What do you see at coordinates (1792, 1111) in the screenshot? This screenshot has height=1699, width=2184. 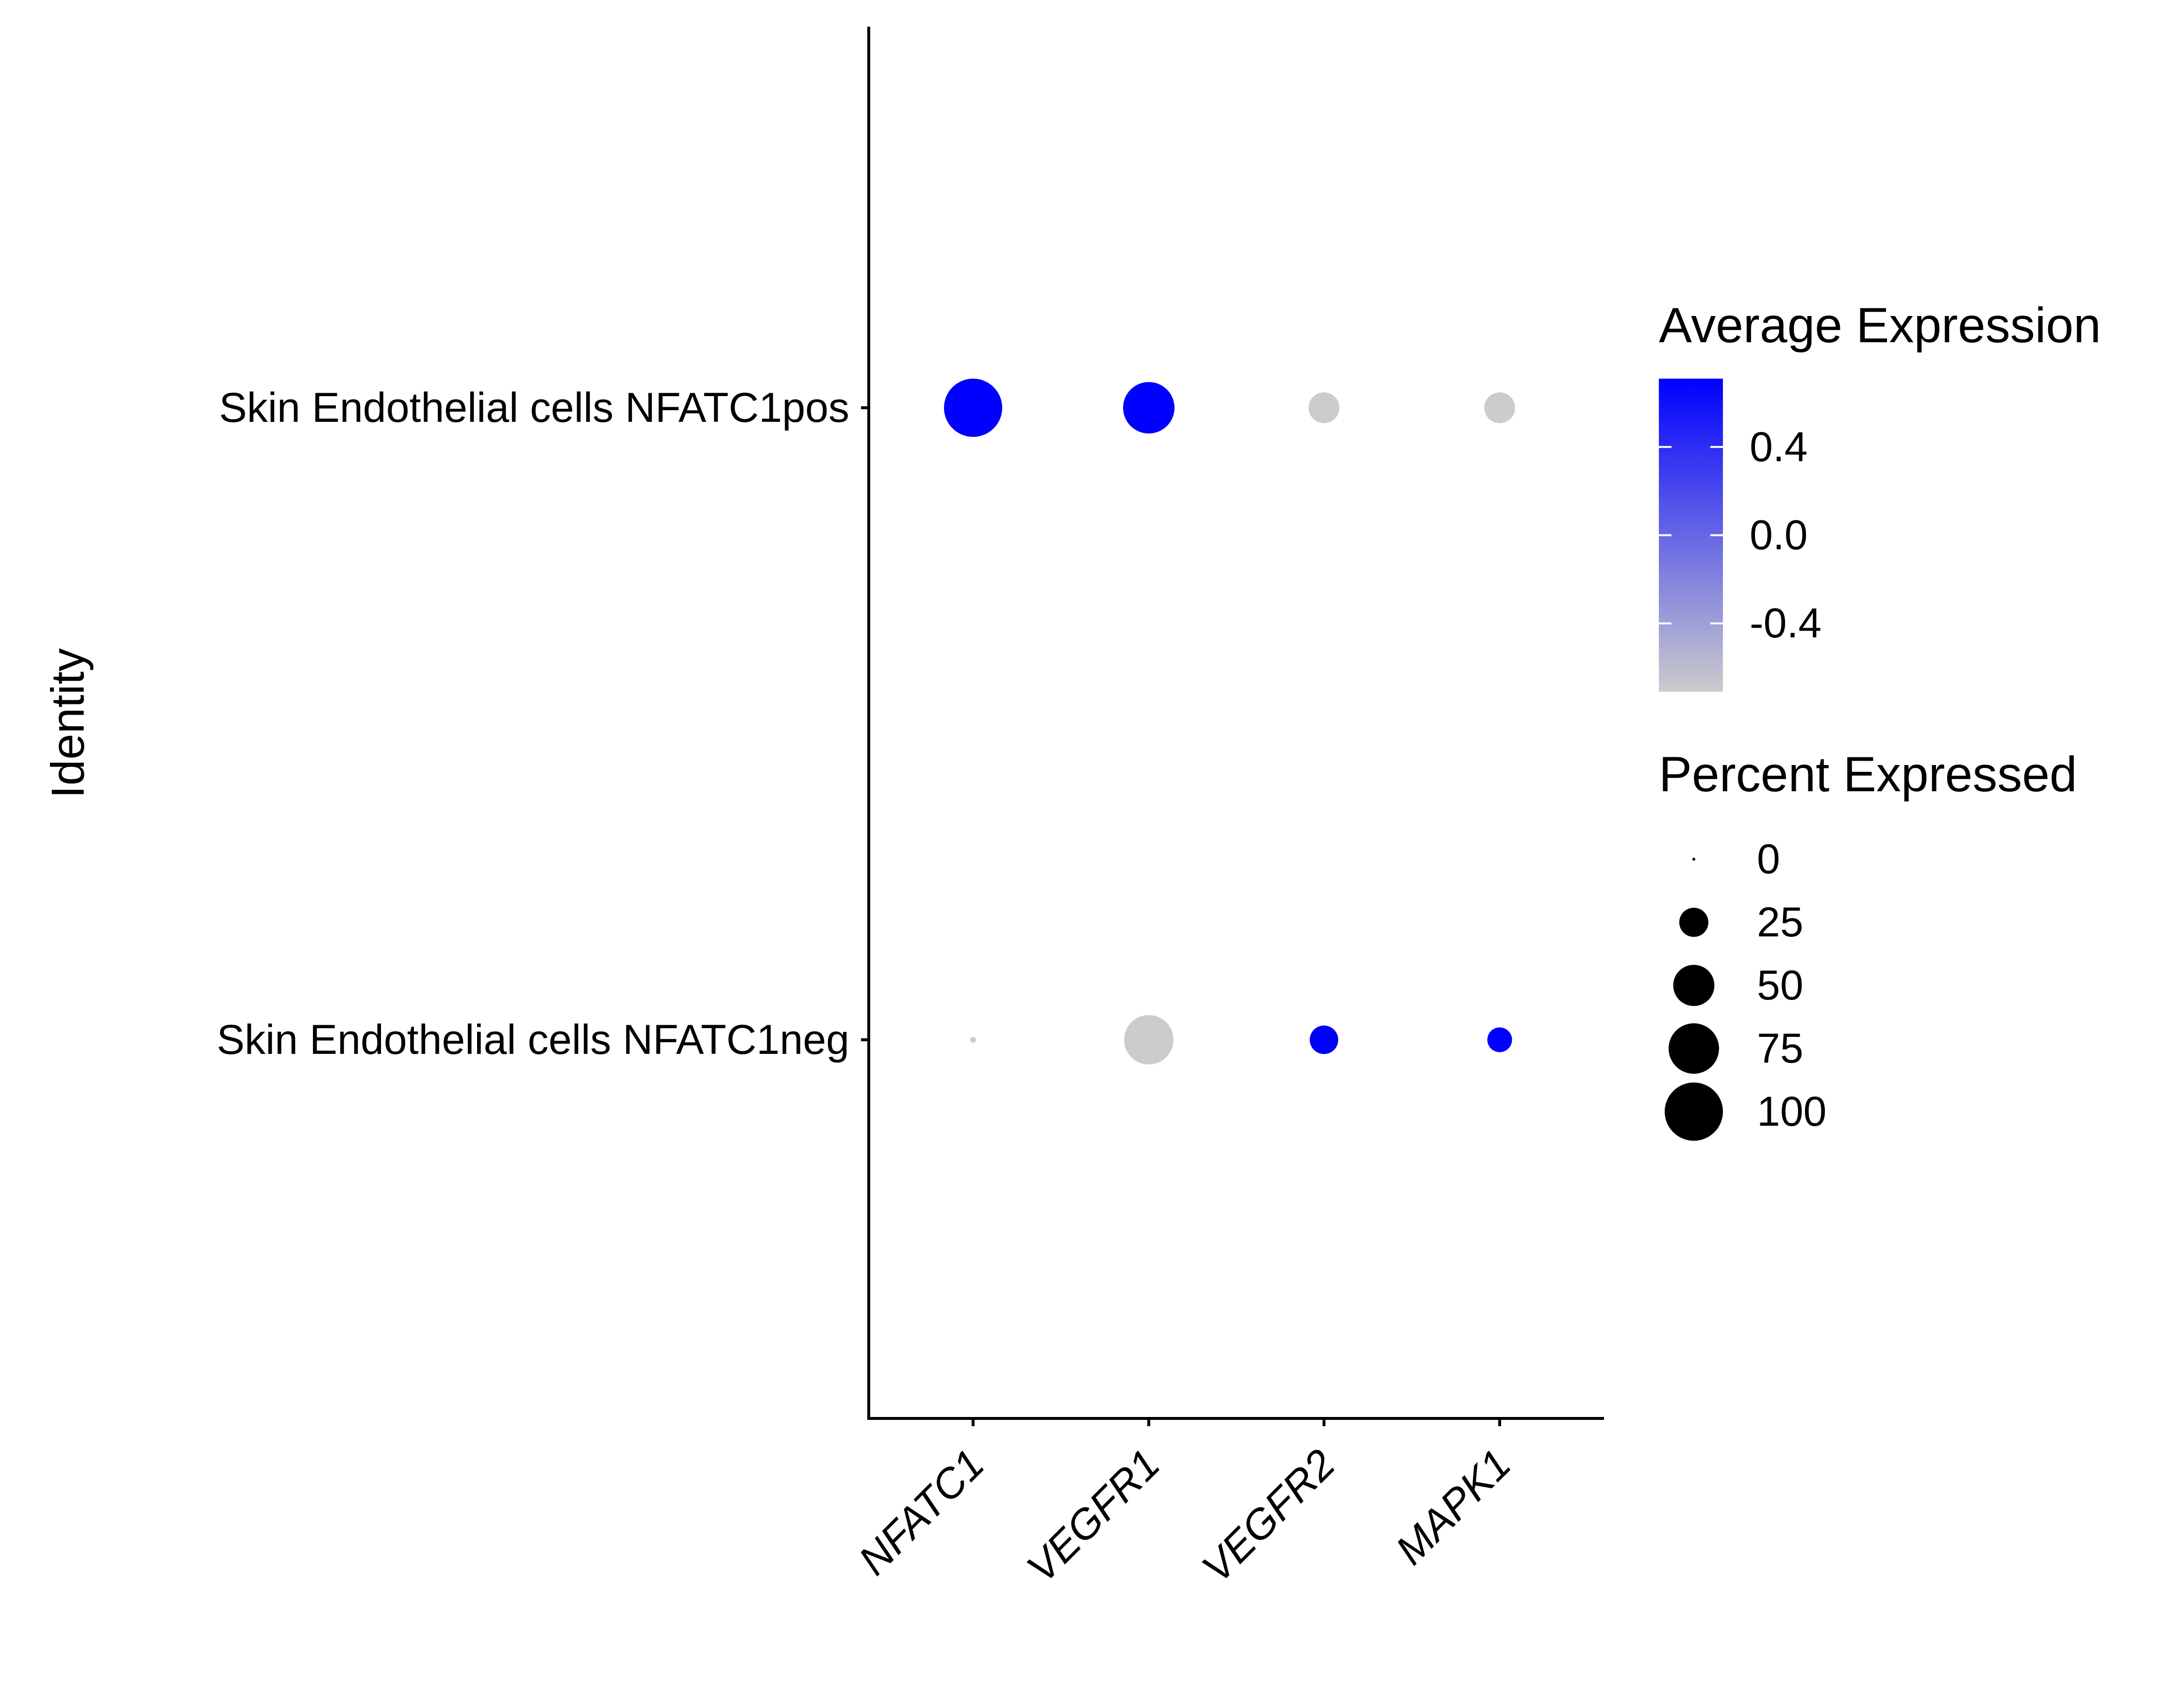 I see `size-legend-label: 100` at bounding box center [1792, 1111].